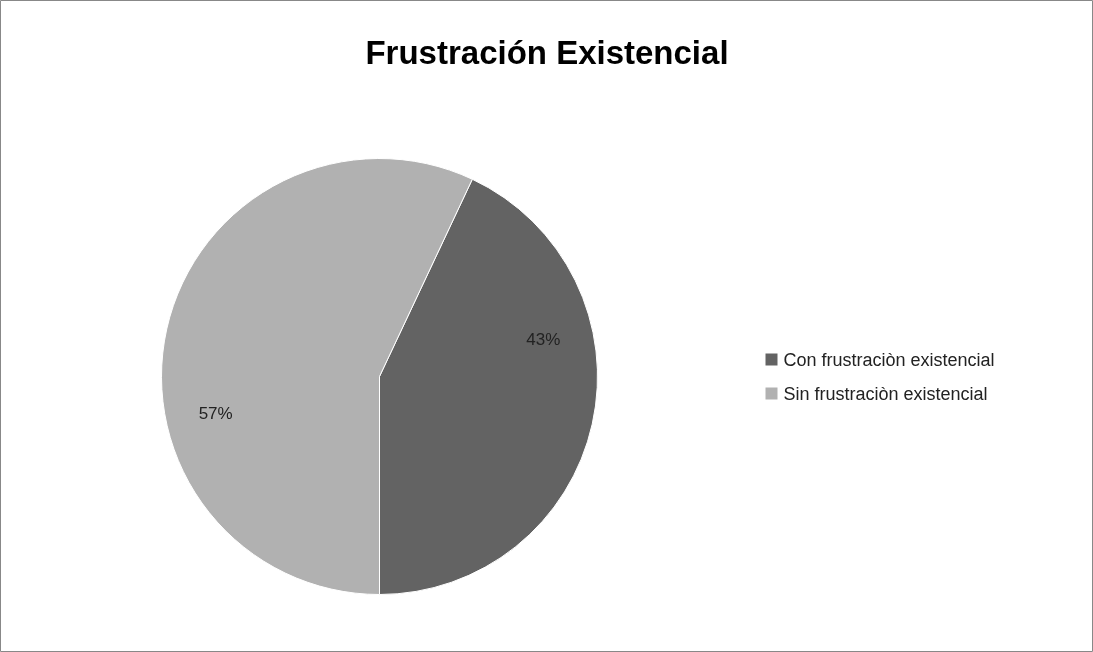 Image resolution: width=1093 pixels, height=652 pixels. What do you see at coordinates (215, 413) in the screenshot?
I see `data-label: 57%` at bounding box center [215, 413].